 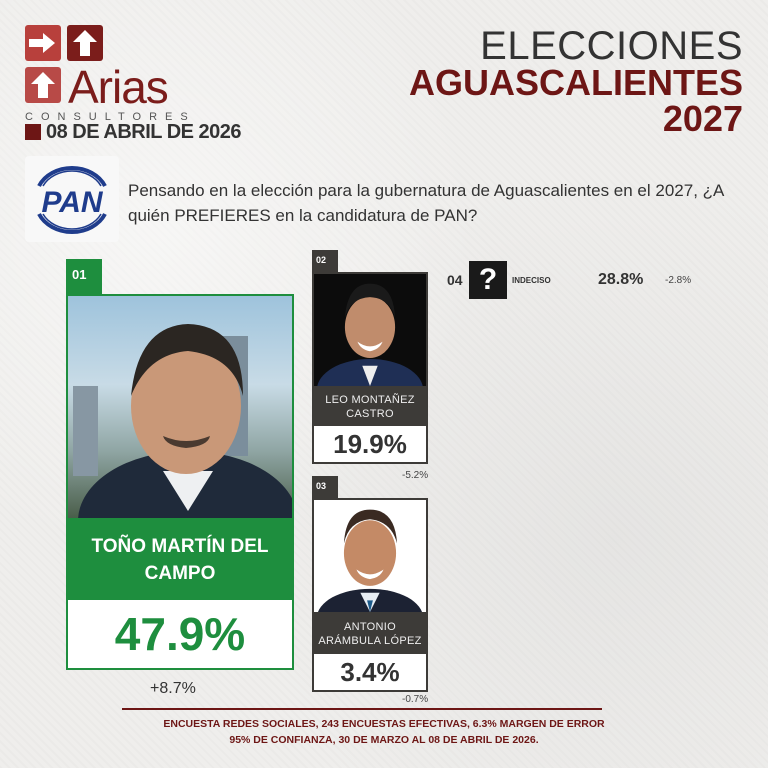 What do you see at coordinates (362, 709) in the screenshot?
I see `footer-divider` at bounding box center [362, 709].